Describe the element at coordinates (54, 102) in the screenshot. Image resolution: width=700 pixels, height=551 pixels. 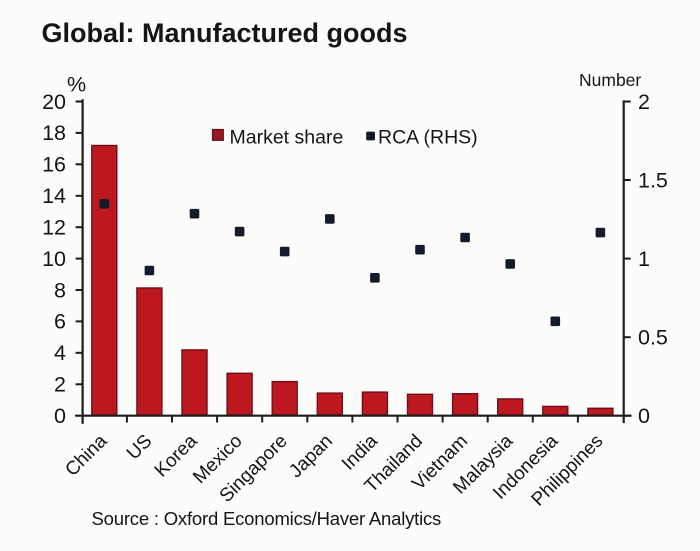
I see `svg-text: 20` at that location.